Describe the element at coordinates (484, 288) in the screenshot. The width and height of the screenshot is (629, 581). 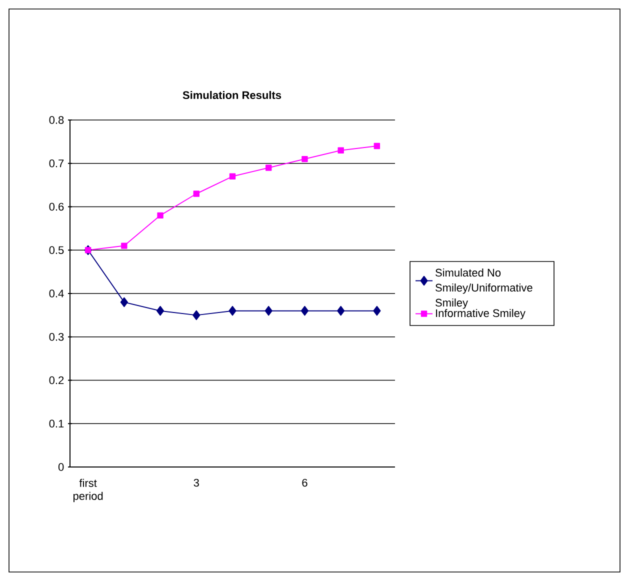
I see `legend-label: Simulated No Smiley/Uniformative Smiley` at that location.